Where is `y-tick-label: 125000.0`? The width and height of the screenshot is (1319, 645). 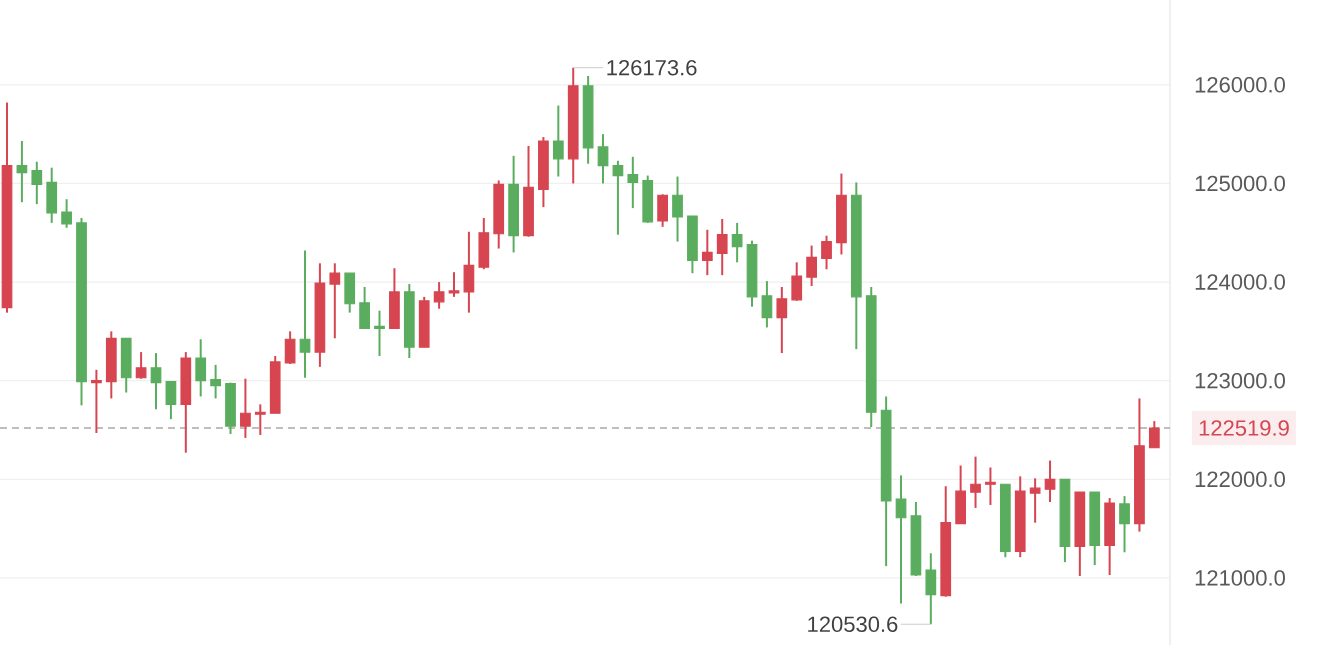
y-tick-label: 125000.0 is located at coordinates (1240, 183).